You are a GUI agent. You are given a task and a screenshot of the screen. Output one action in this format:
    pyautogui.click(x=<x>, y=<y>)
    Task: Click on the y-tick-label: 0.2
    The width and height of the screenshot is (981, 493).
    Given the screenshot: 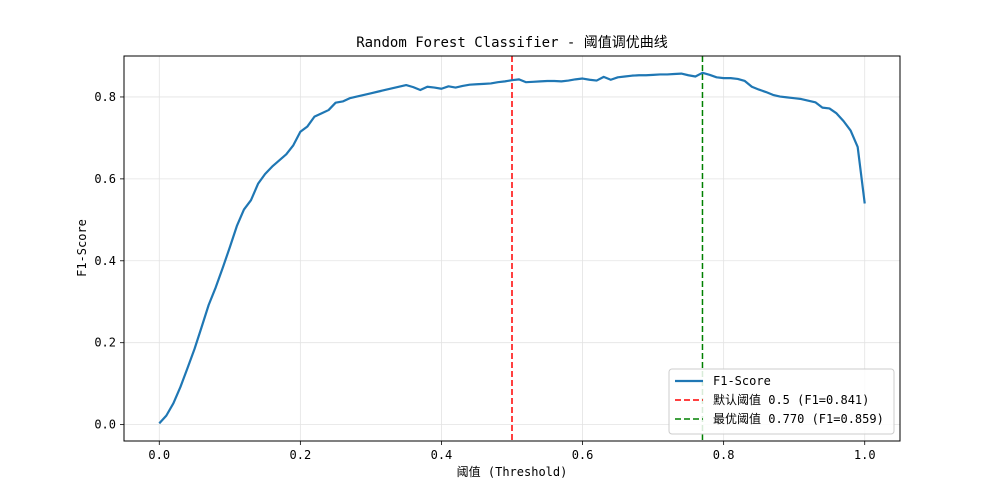 What is the action you would take?
    pyautogui.click(x=105, y=343)
    